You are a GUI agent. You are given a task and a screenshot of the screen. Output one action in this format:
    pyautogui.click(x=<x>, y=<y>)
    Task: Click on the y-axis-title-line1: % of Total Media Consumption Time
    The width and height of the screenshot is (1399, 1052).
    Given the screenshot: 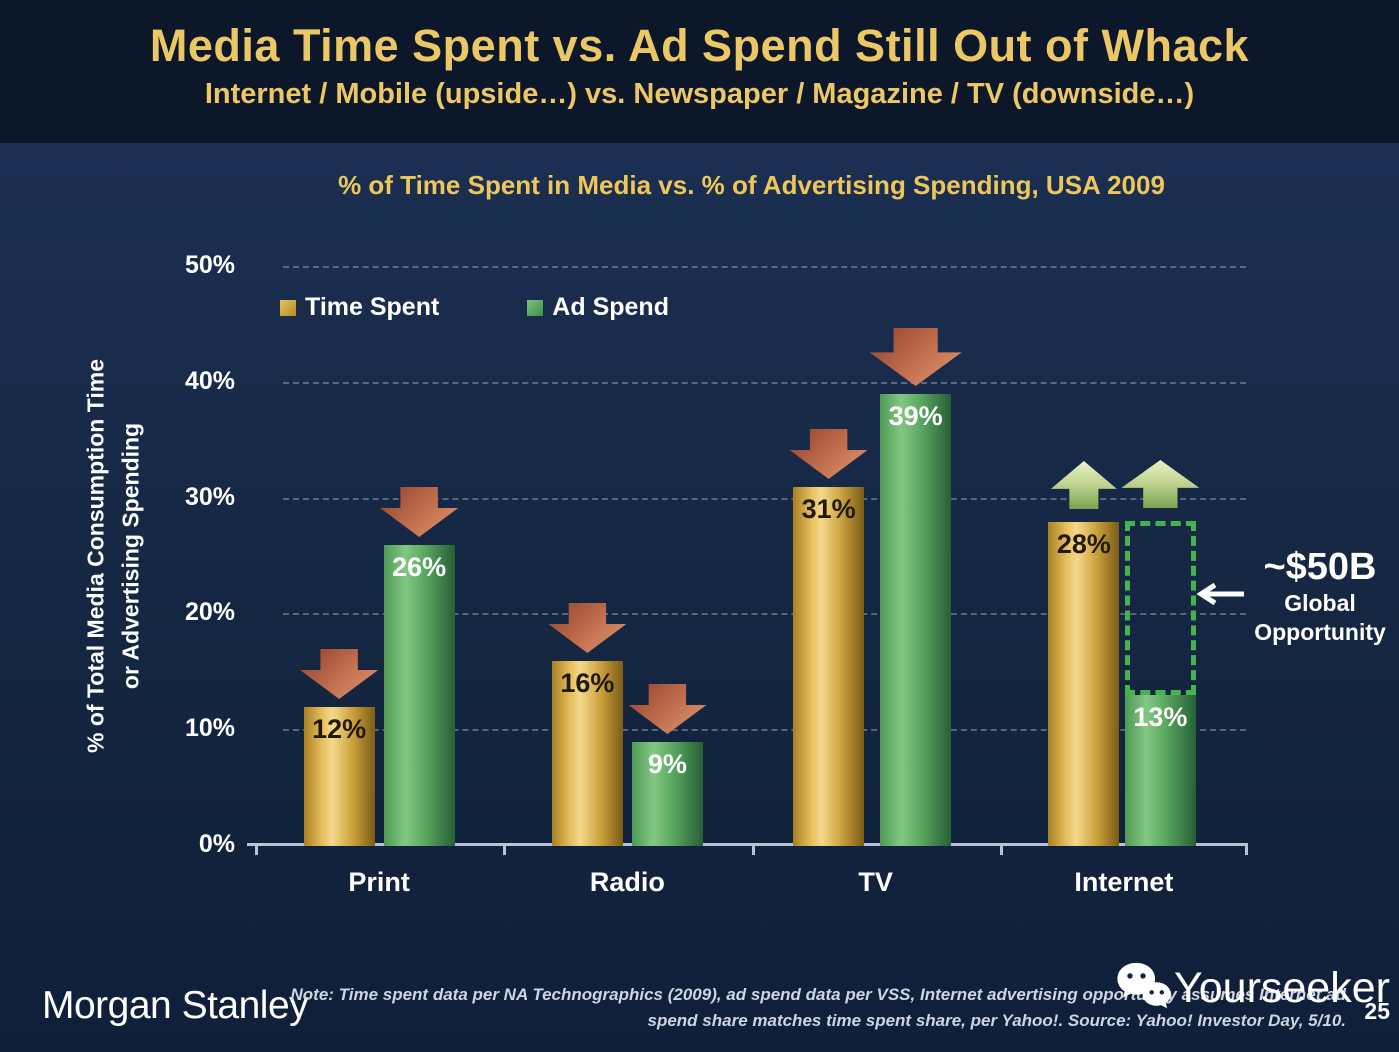 What is the action you would take?
    pyautogui.click(x=95, y=556)
    